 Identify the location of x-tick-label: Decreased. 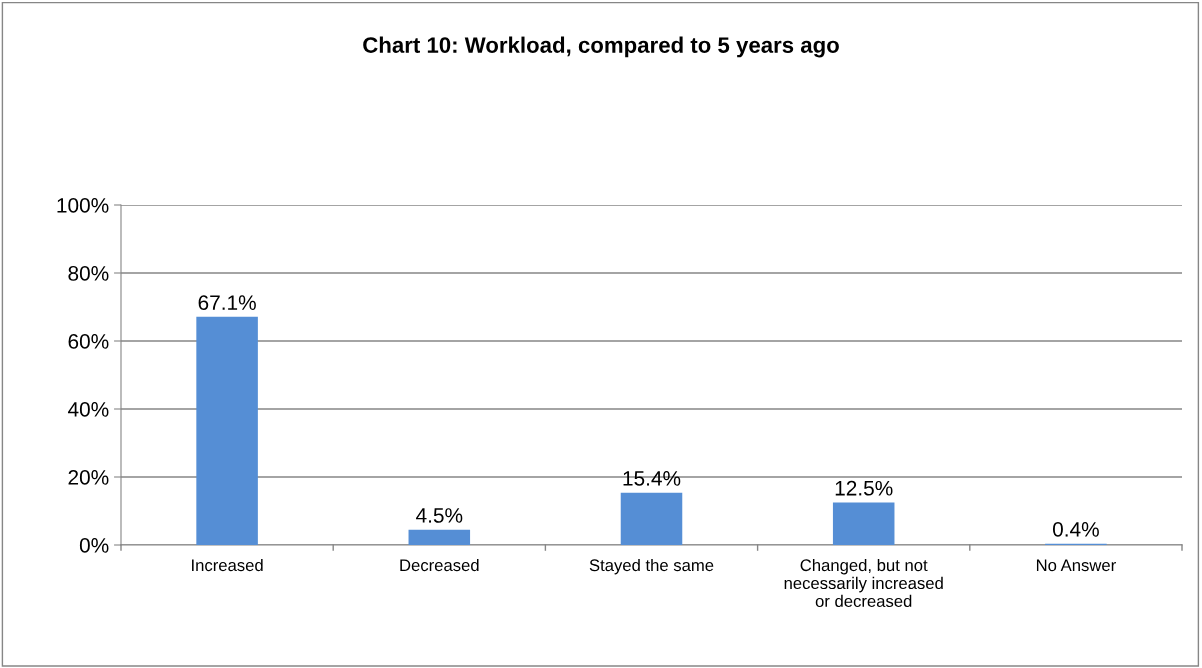
(439, 565).